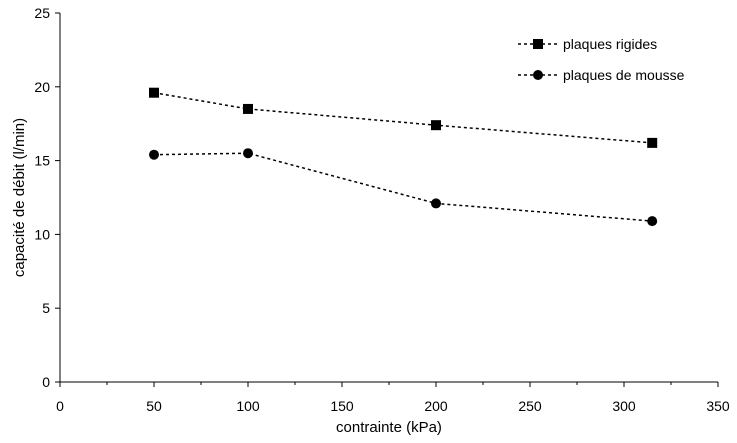 The width and height of the screenshot is (737, 443). Describe the element at coordinates (154, 406) in the screenshot. I see `x-tick-label: 50` at that location.